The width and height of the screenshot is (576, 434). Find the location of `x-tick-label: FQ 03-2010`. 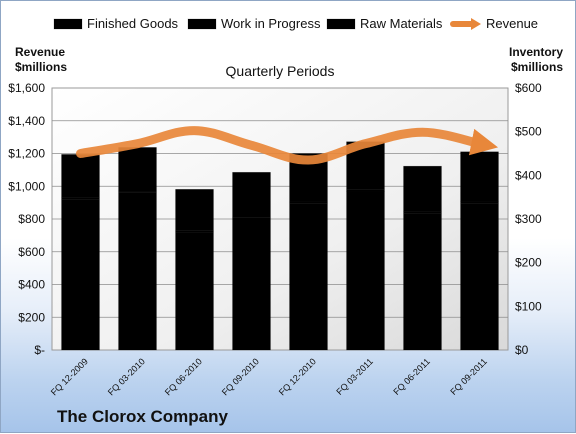

x-tick-label: FQ 03-2010 is located at coordinates (126, 376).